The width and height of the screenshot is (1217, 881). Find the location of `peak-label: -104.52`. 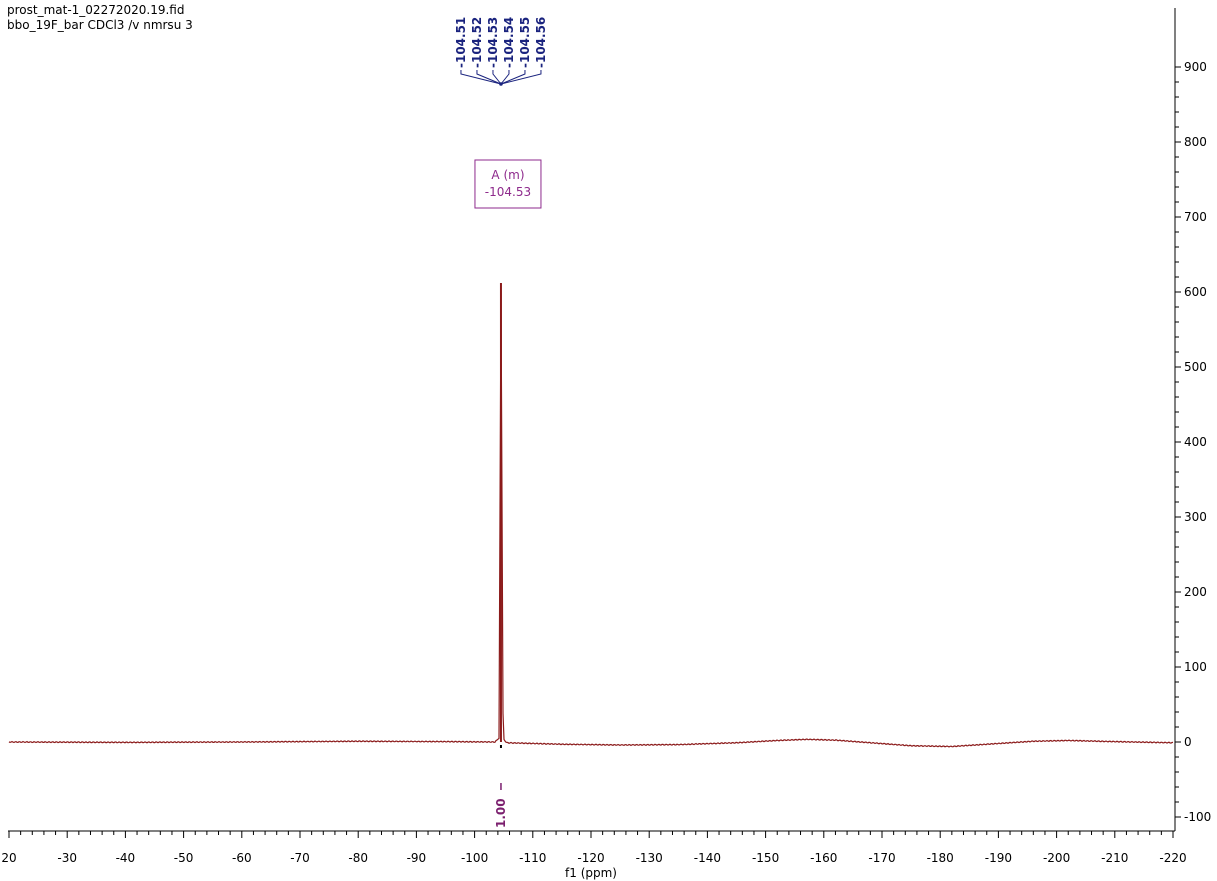

peak-label: -104.52 is located at coordinates (477, 42).